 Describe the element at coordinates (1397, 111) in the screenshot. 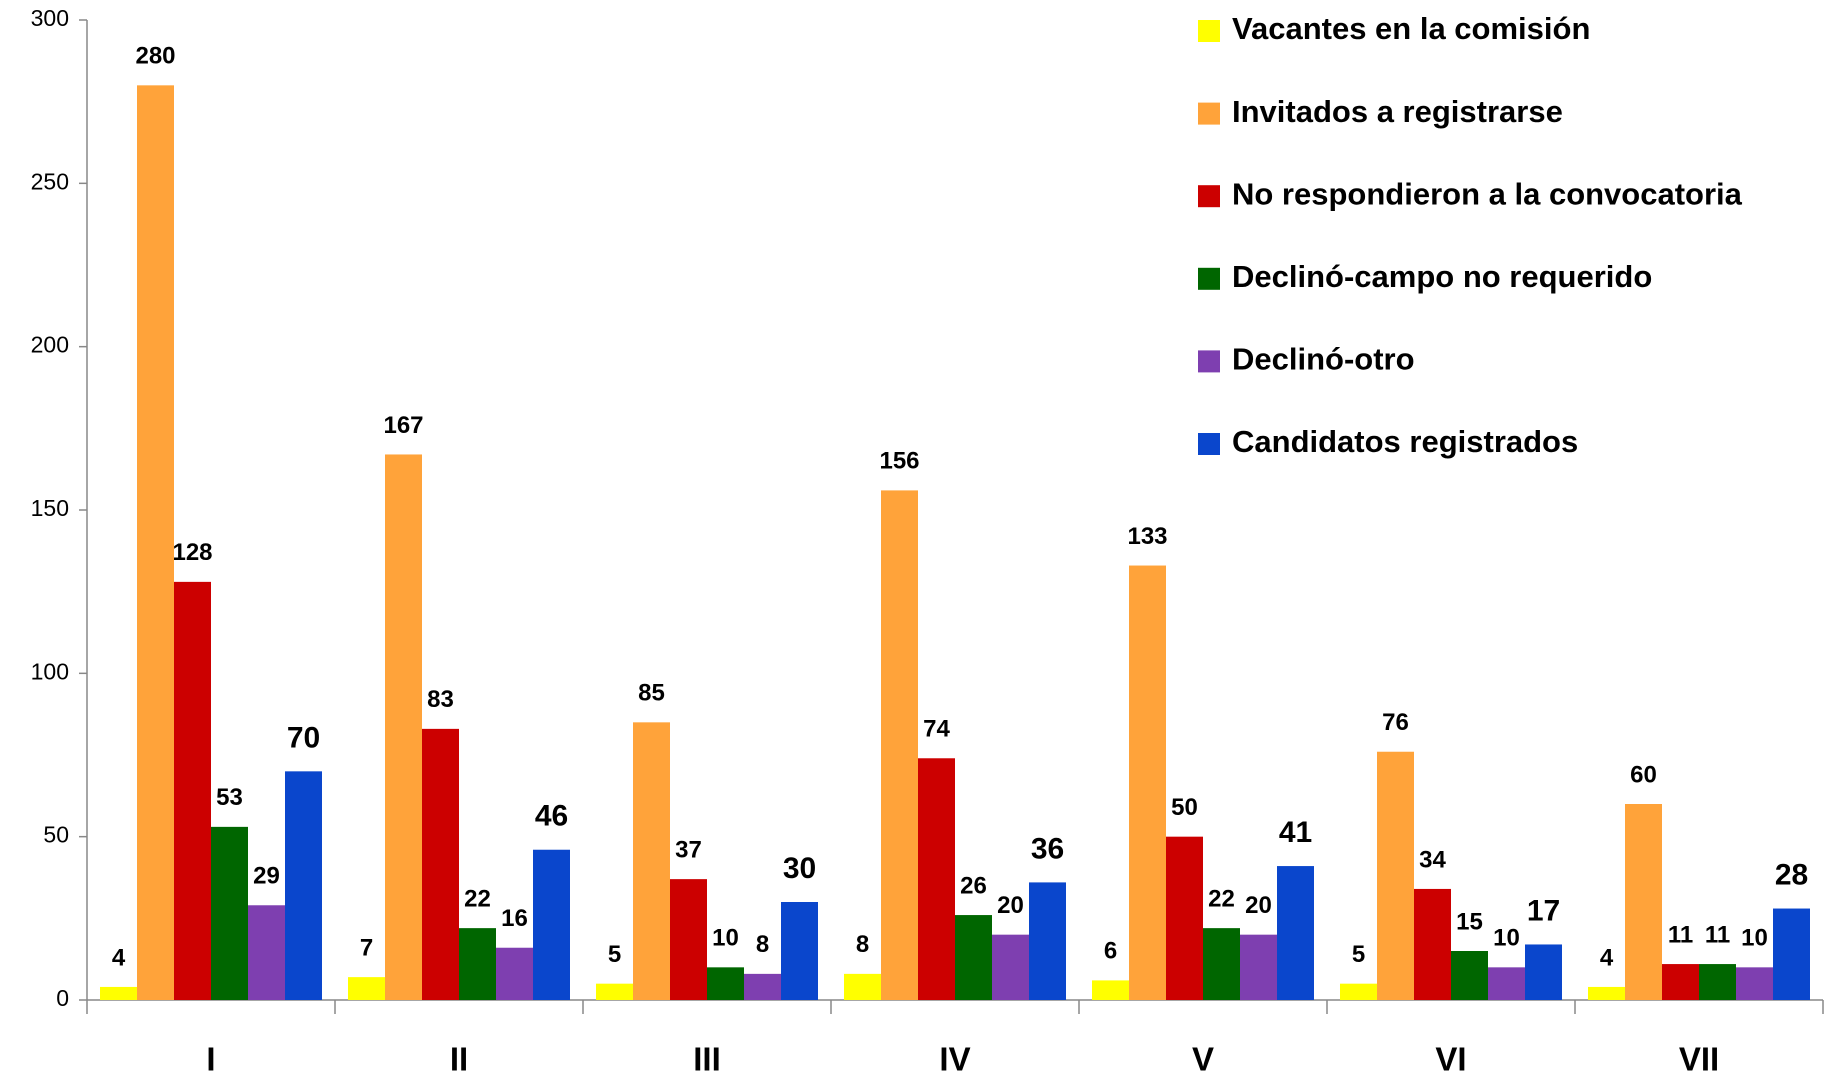

I see `legend-label: Invitados a registrarse` at that location.